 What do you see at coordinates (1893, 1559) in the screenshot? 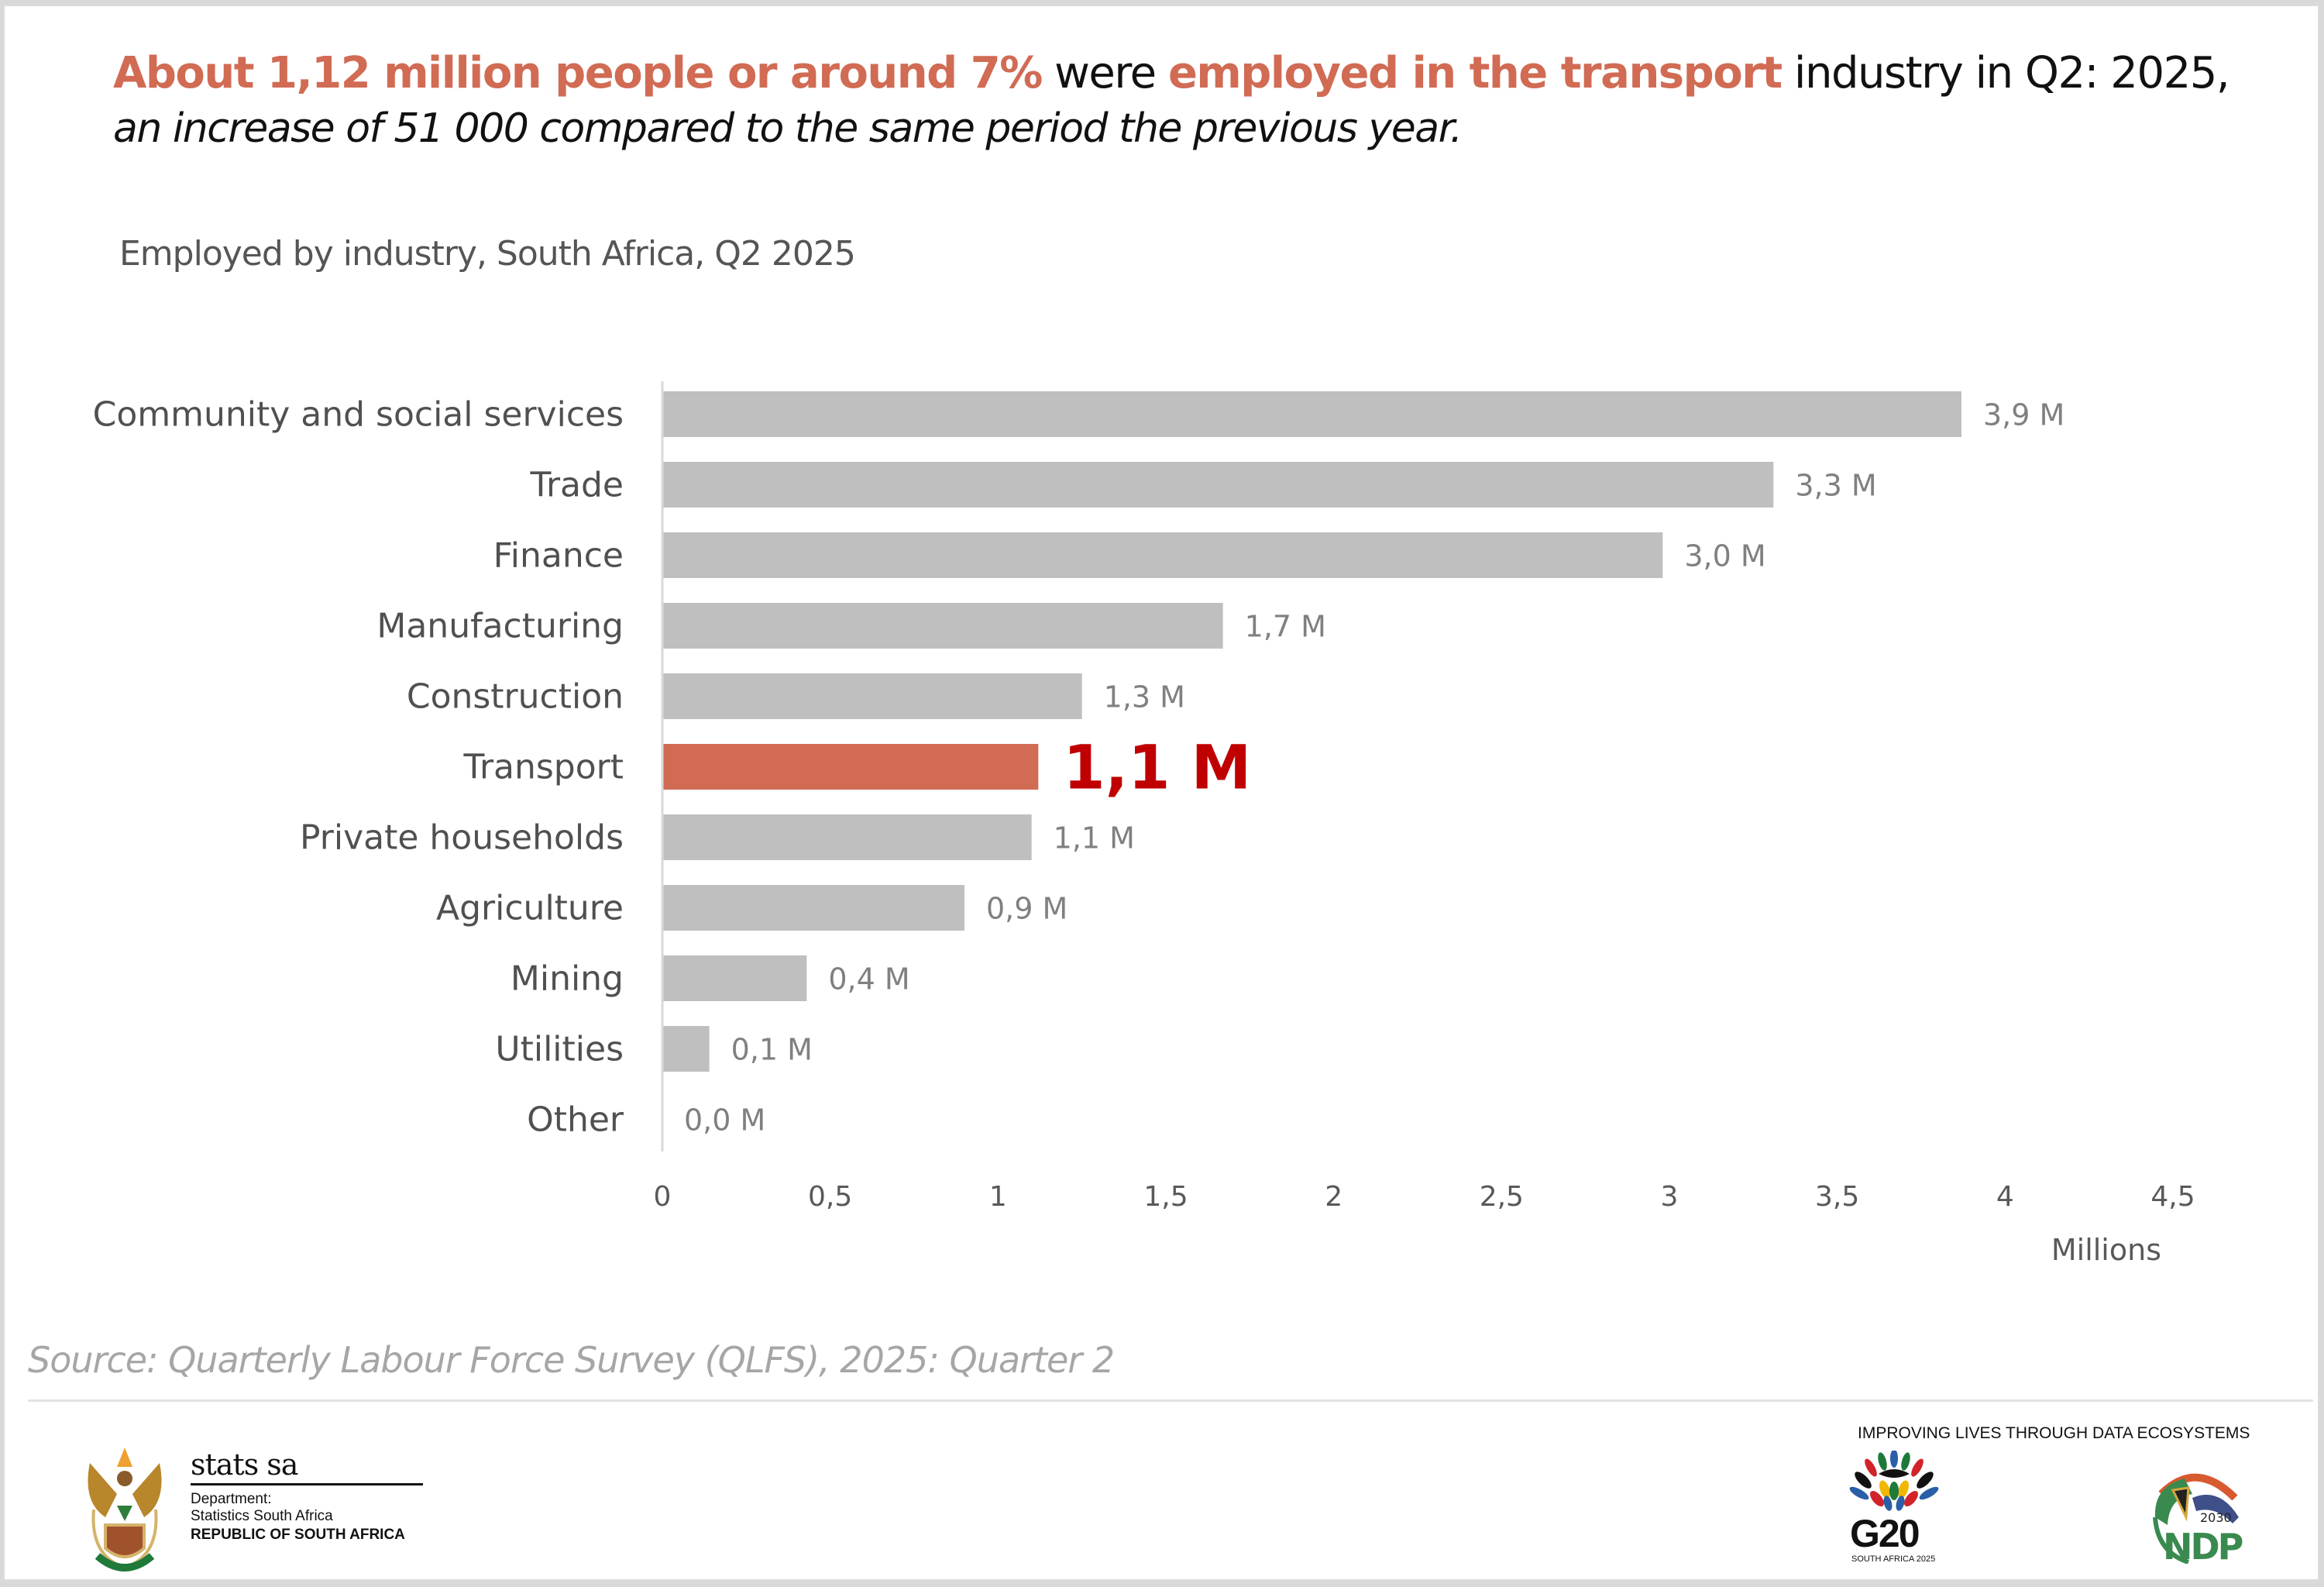
I see `g20-logo-subtext: SOUTH AFRICA 2025` at bounding box center [1893, 1559].